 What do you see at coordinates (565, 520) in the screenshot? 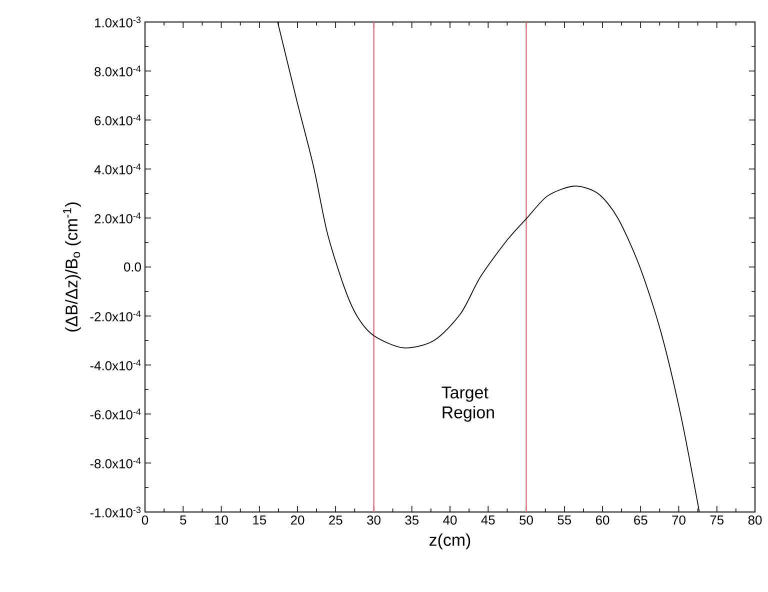
I see `x-tick-label: 55` at bounding box center [565, 520].